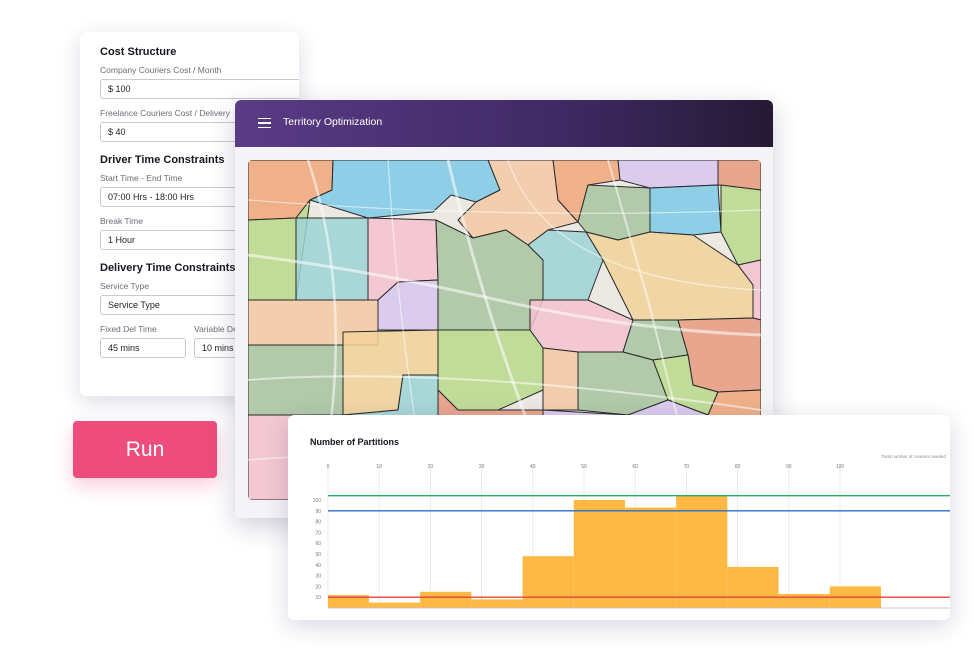 This screenshot has height=651, width=974. Describe the element at coordinates (318, 577) in the screenshot. I see `y-tick-label: 30` at that location.